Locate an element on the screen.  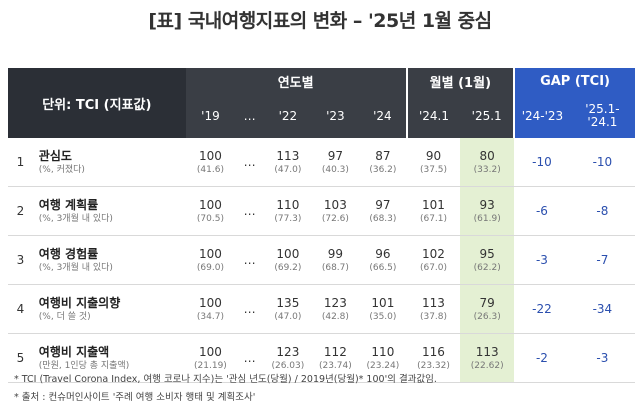
gap-yearly-value: -2 is located at coordinates (542, 358).